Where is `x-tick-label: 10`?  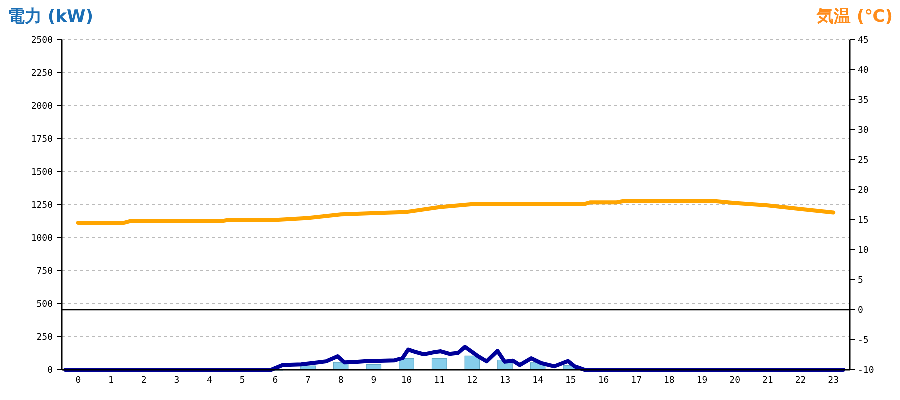
x-tick-label: 10 is located at coordinates (406, 381).